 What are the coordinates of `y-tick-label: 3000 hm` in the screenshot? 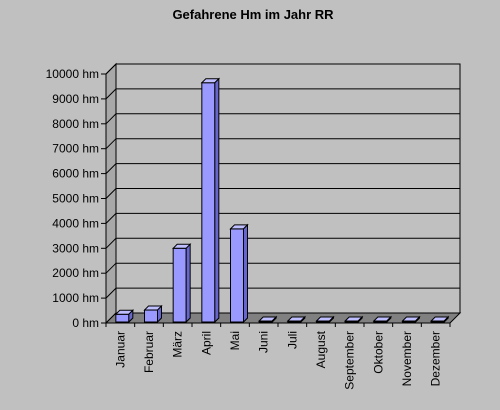 It's located at (75, 248).